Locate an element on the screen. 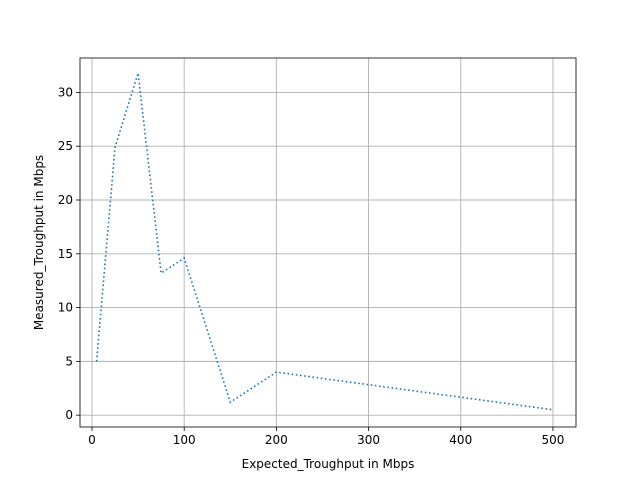  y-axis-ticks: 0 5 10 15 20 25 30 is located at coordinates (69, 253).